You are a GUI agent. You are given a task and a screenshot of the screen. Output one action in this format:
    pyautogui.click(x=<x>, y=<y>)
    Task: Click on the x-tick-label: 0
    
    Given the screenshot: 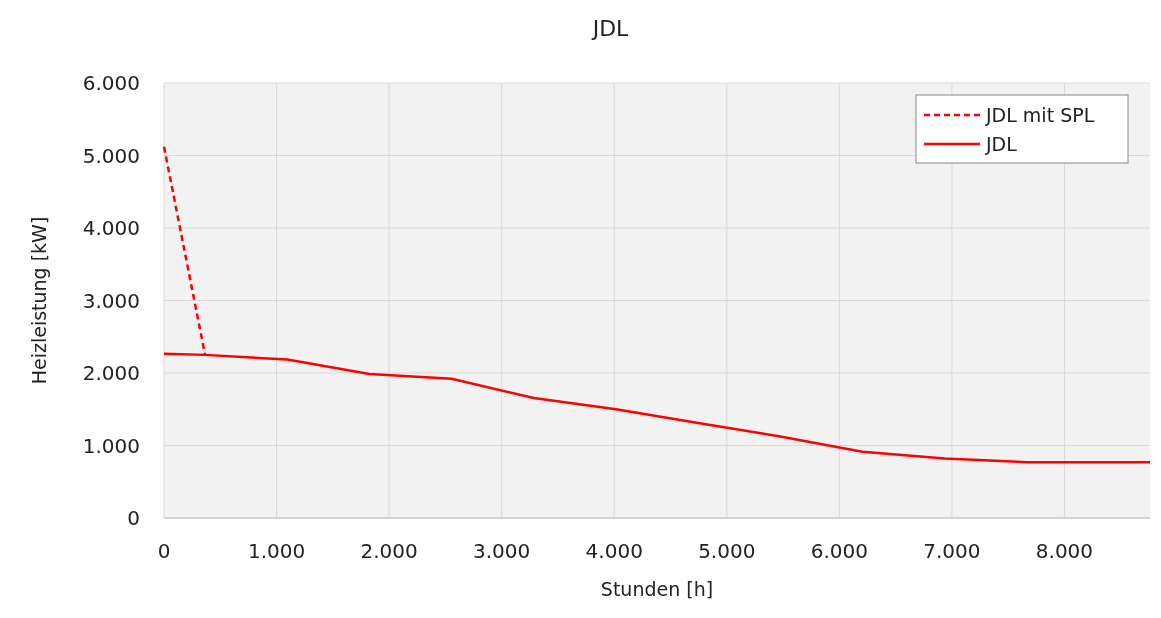 What is the action you would take?
    pyautogui.click(x=164, y=551)
    